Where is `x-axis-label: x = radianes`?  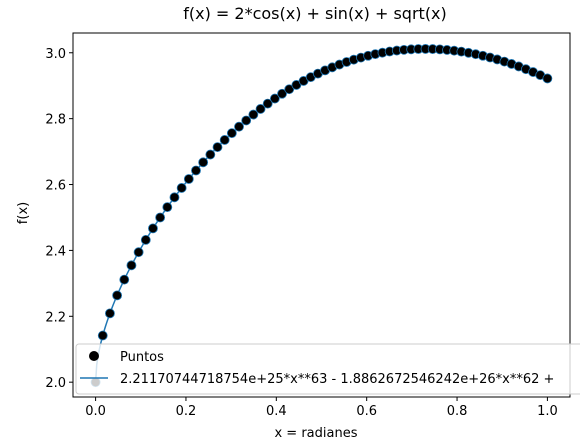 x-axis-label: x = radianes is located at coordinates (315, 433).